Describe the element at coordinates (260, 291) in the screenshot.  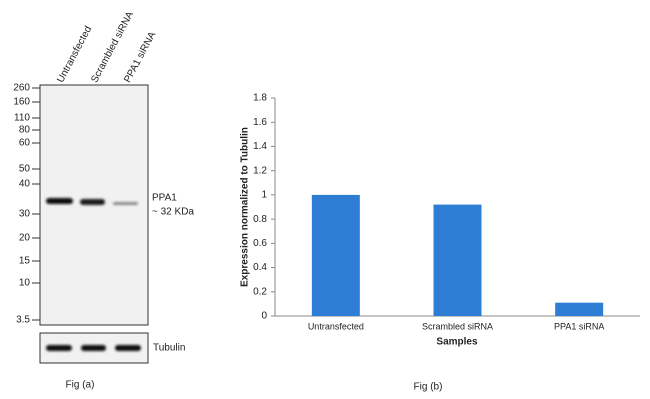
I see `y-tick-label: 0.2` at that location.